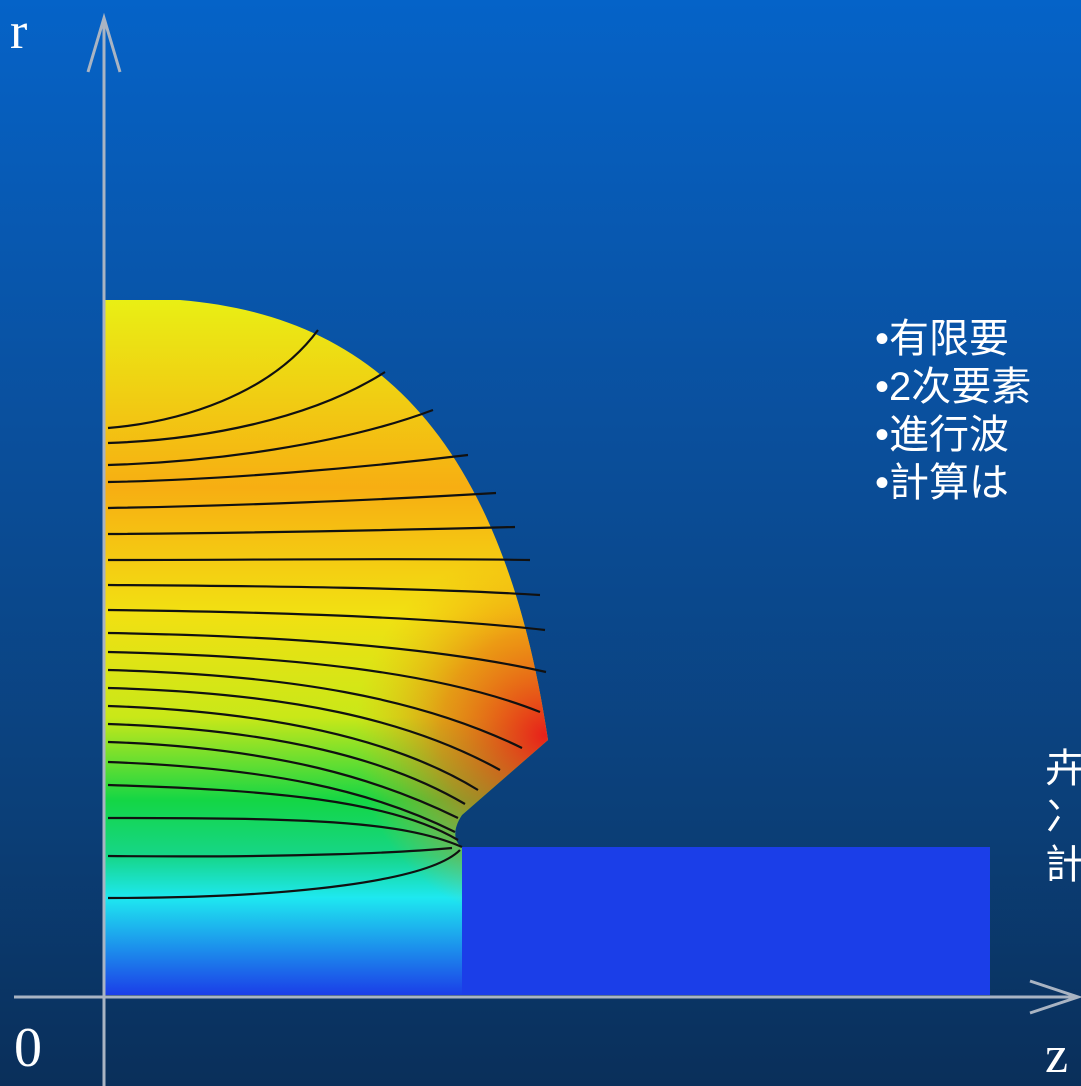 The image size is (1081, 1086). I want to click on origin-label: 0, so click(28, 1048).